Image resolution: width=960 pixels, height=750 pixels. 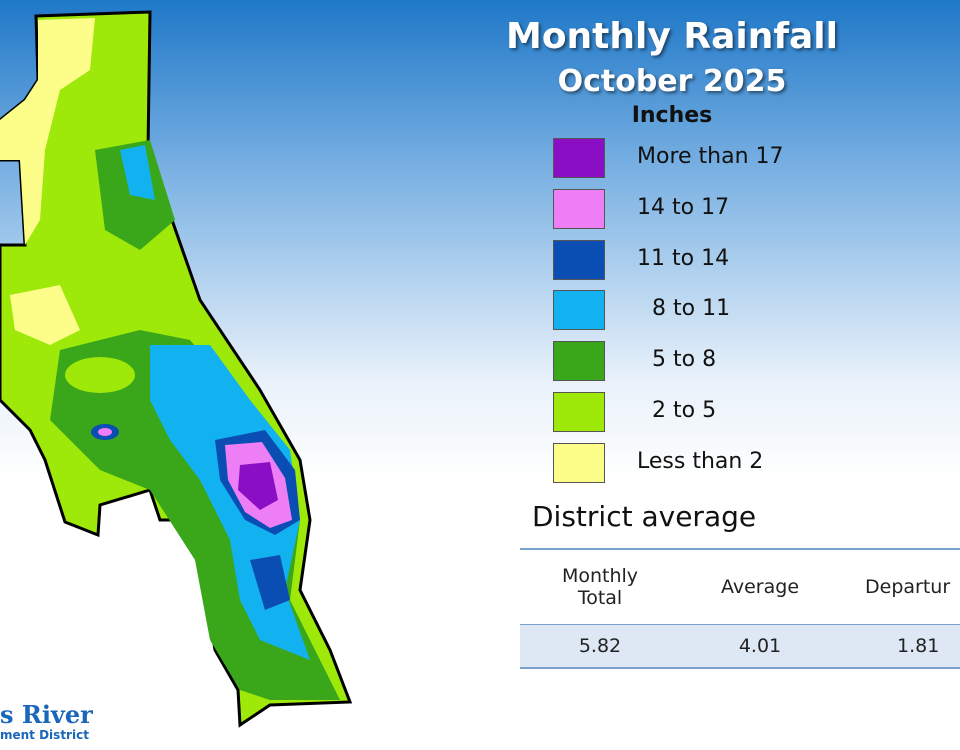 I want to click on data-row: 5.82 4.01 1.81, so click(x=740, y=646).